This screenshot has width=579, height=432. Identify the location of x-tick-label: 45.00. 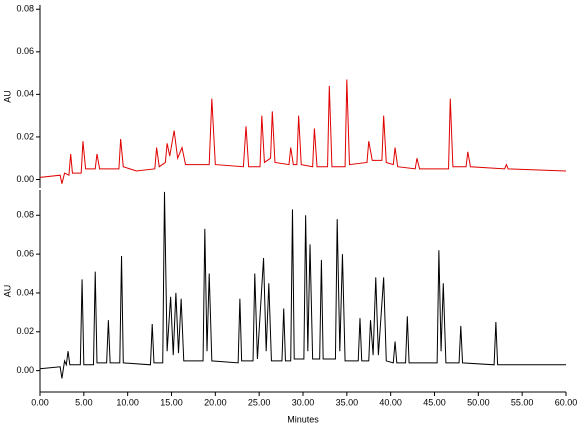
(434, 402).